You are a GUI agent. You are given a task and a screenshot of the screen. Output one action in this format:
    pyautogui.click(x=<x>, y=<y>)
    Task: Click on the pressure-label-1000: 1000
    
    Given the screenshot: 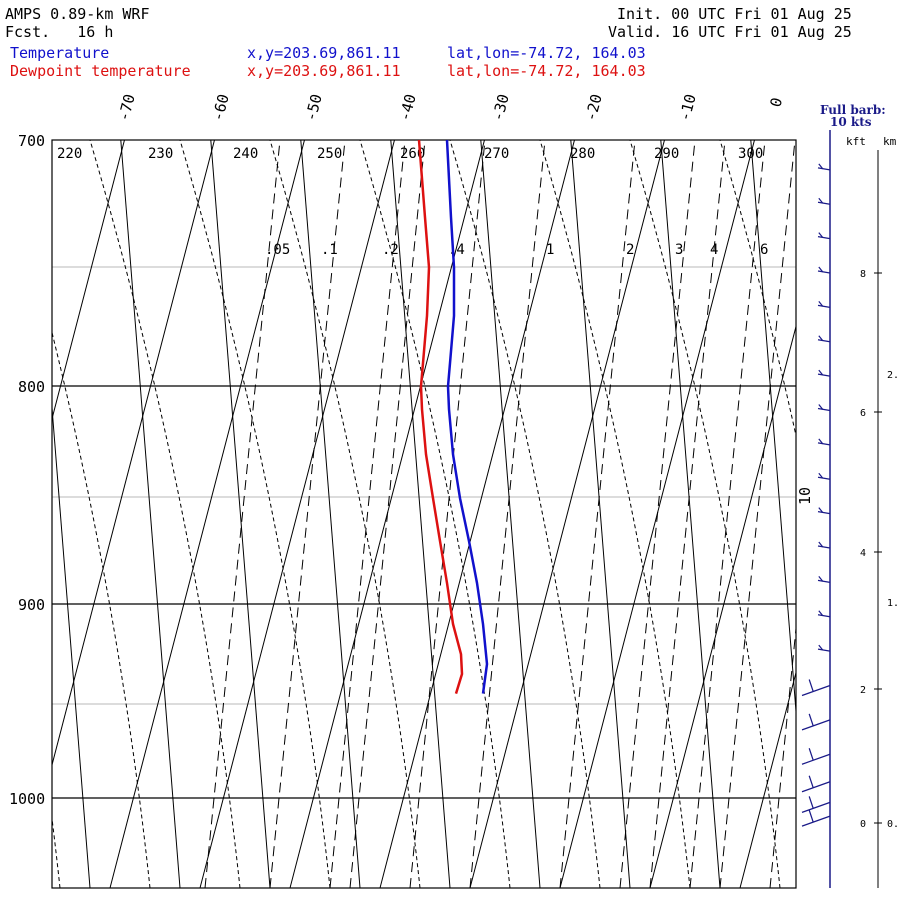 What is the action you would take?
    pyautogui.click(x=27, y=799)
    